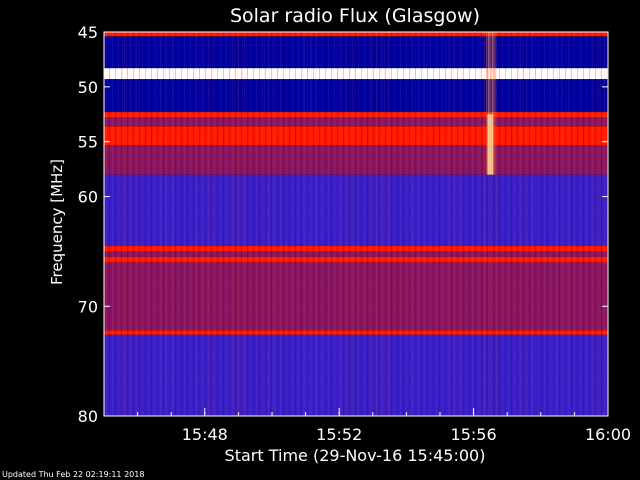 The image size is (640, 480). I want to click on updated-timestamp: Updated Thu Feb 22 02:19:11 2018, so click(73, 474).